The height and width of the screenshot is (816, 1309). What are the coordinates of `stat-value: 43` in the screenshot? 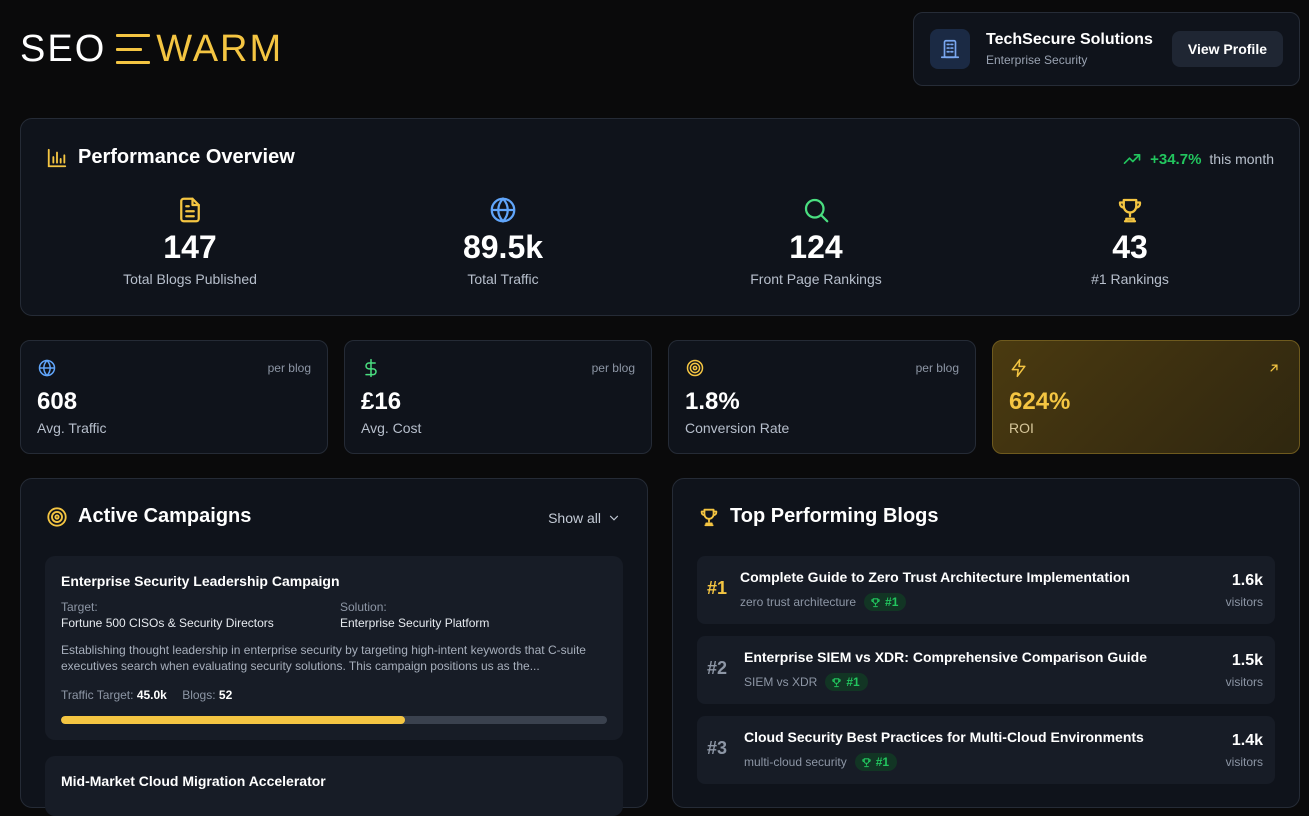 It's located at (1130, 247).